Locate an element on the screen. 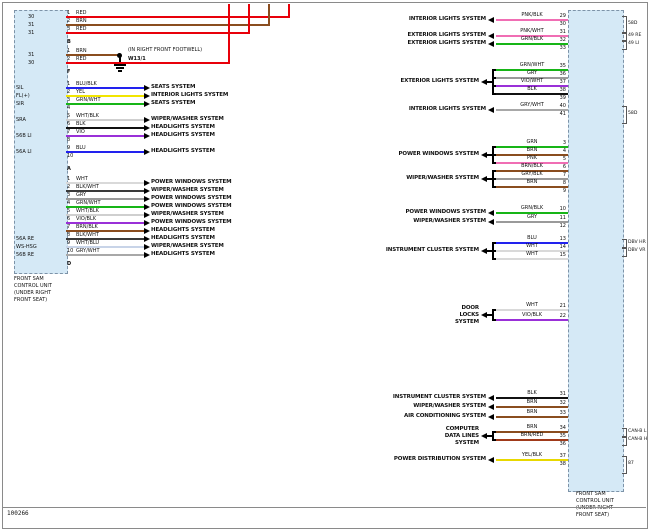  wire-color-label: PNK/BLK is located at coordinates (532, 15).